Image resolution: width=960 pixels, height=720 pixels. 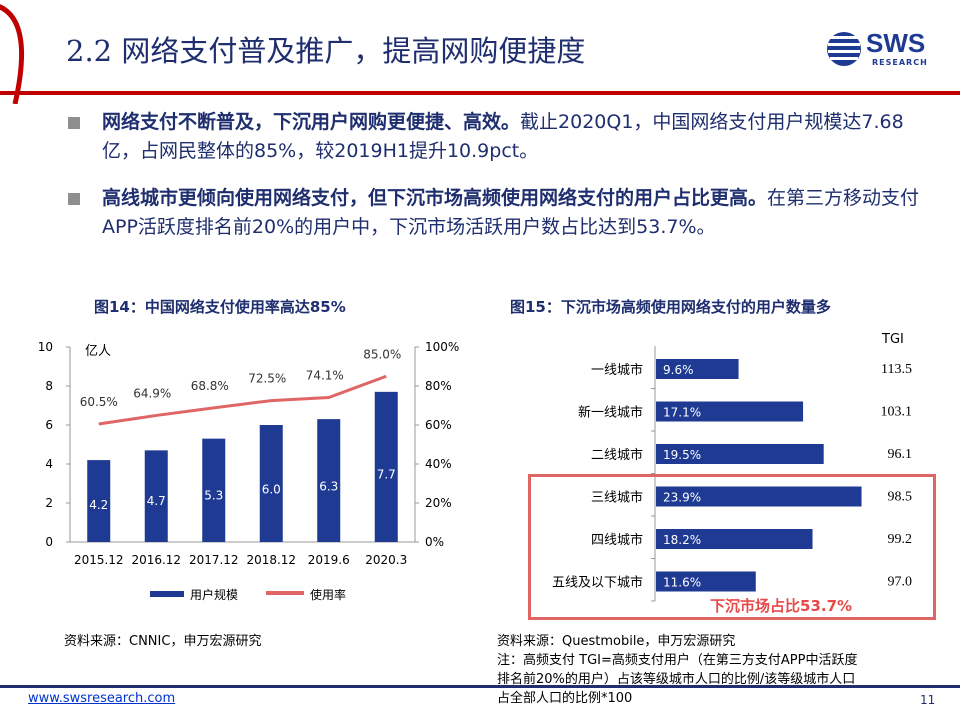 I want to click on y-tick-label: 2, so click(x=49, y=503).